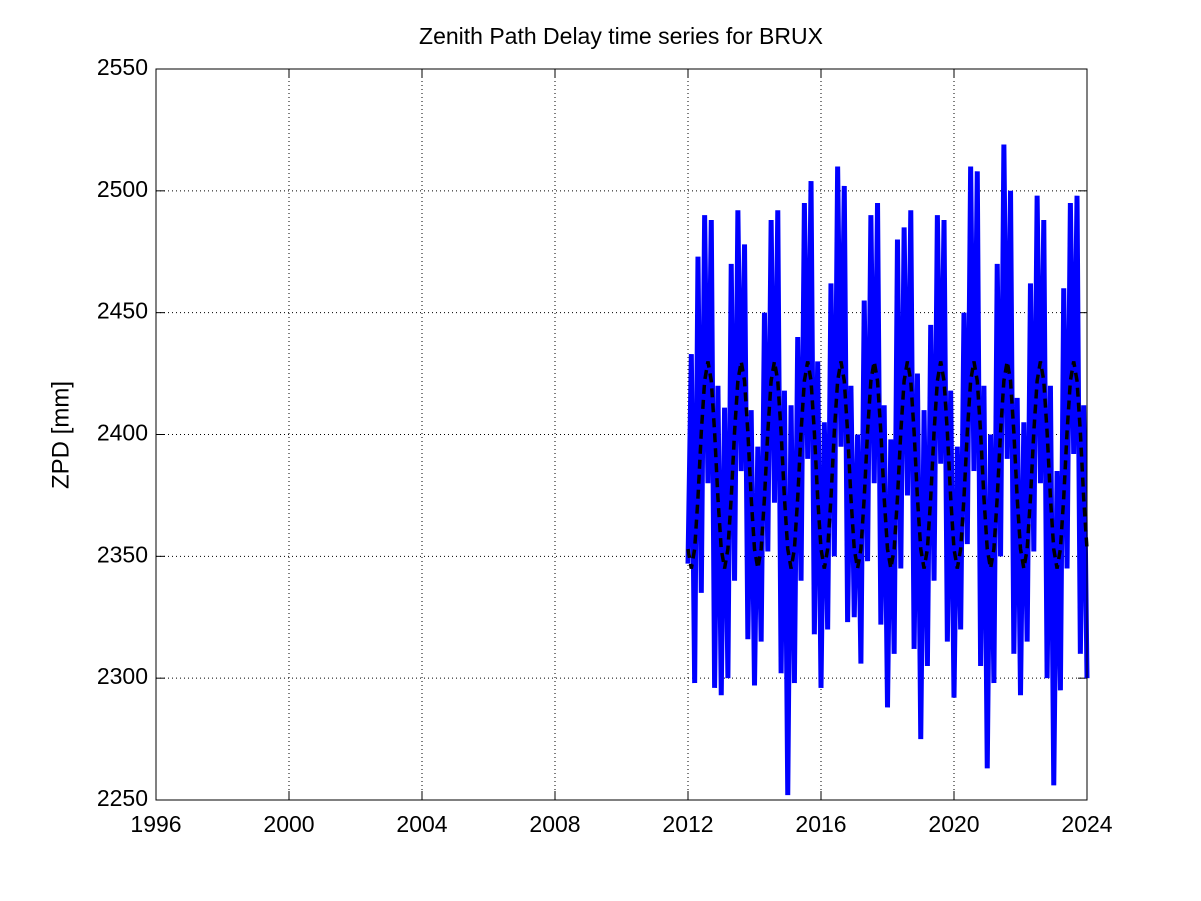  What do you see at coordinates (288, 824) in the screenshot?
I see `x-tick-label: 2000` at bounding box center [288, 824].